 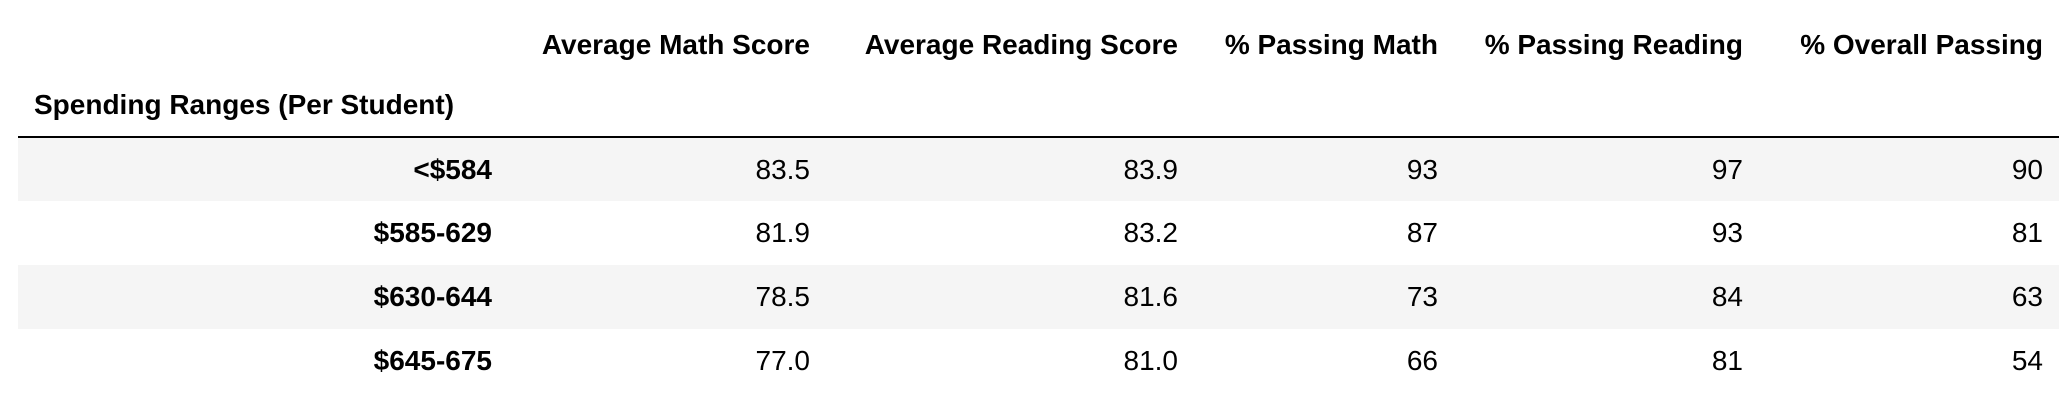 I want to click on table-cell: 73, so click(x=1422, y=296).